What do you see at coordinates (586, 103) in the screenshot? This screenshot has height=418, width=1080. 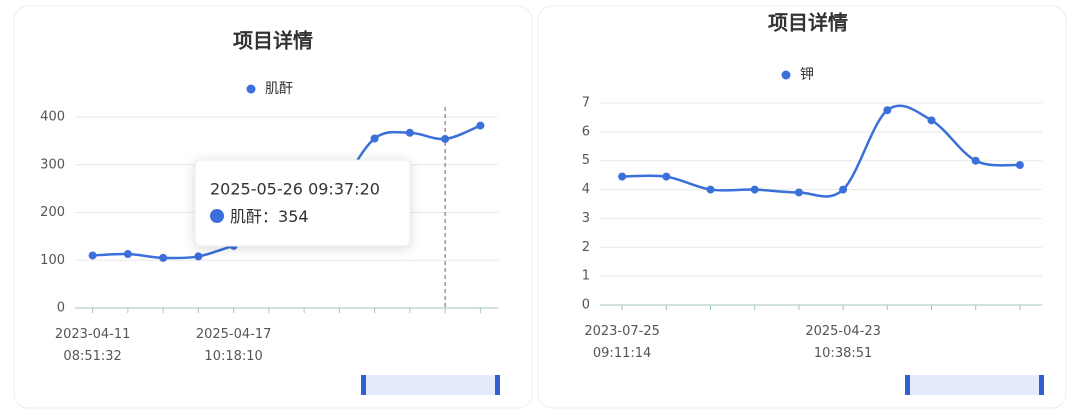 I see `y-tick-label: 7` at bounding box center [586, 103].